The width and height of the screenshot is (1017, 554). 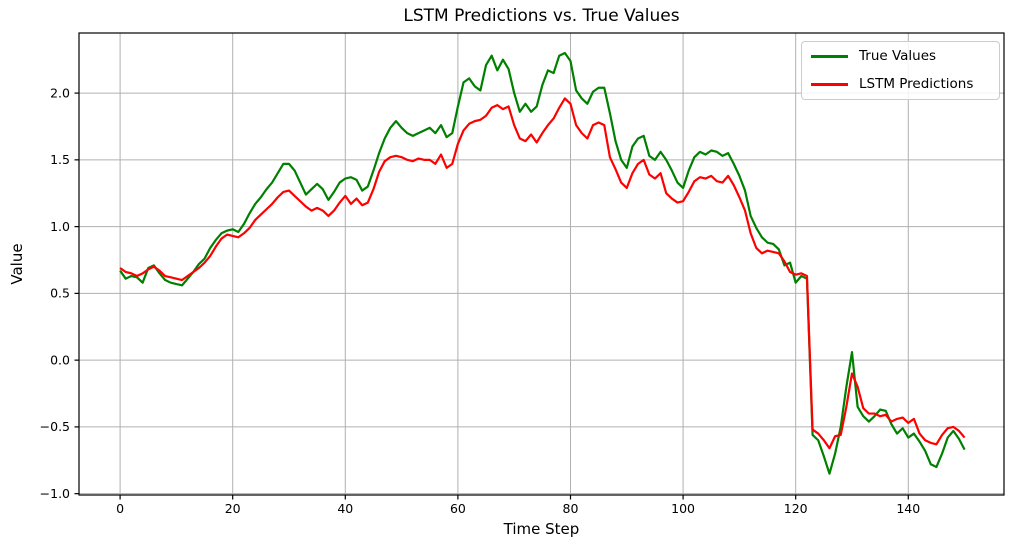 What do you see at coordinates (571, 508) in the screenshot?
I see `x-tick-label: 80` at bounding box center [571, 508].